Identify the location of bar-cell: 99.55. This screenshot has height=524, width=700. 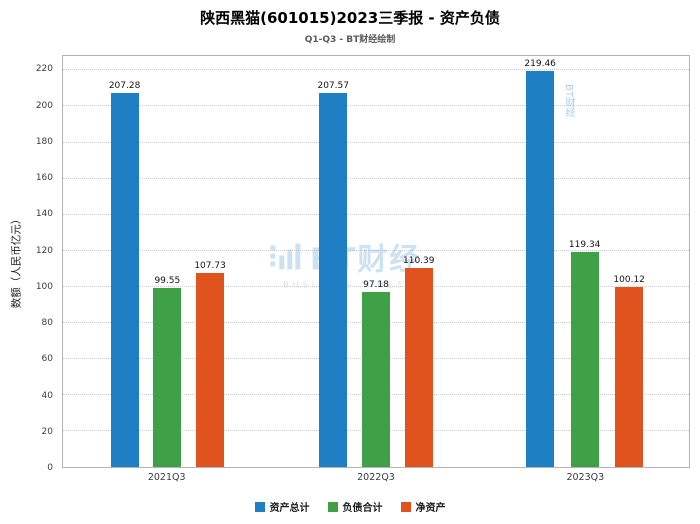
(167, 261).